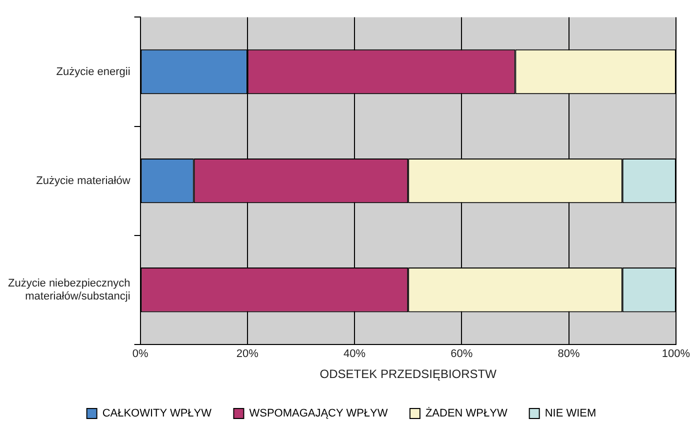  Describe the element at coordinates (83, 180) in the screenshot. I see `y-tick-label: Zużycie materiałów` at that location.